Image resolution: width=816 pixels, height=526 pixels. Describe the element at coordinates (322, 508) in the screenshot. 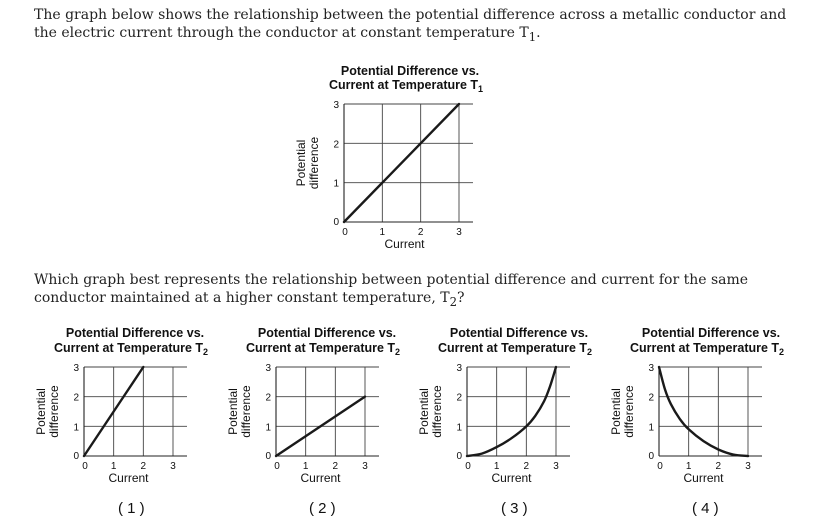

I see `option-label-2: ( 2 )` at that location.